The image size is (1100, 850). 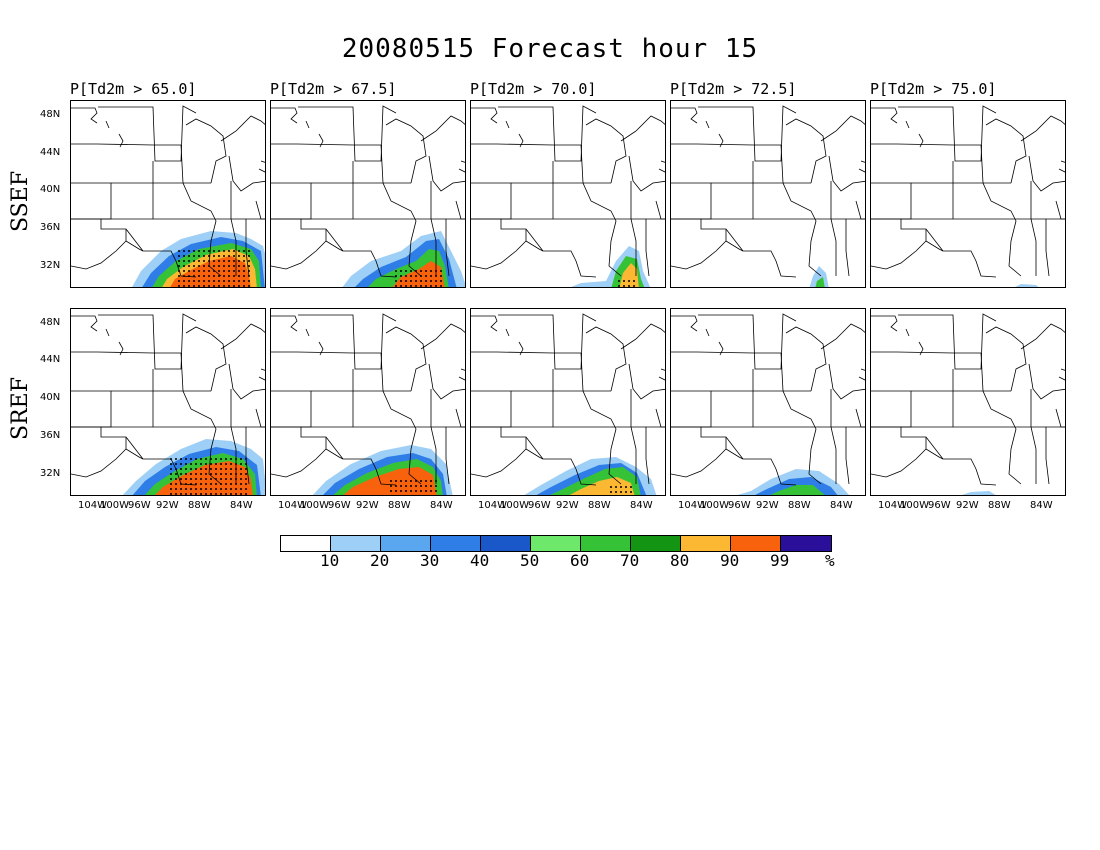 I want to click on lat-tick-44n-row2: 44N, so click(x=50, y=359).